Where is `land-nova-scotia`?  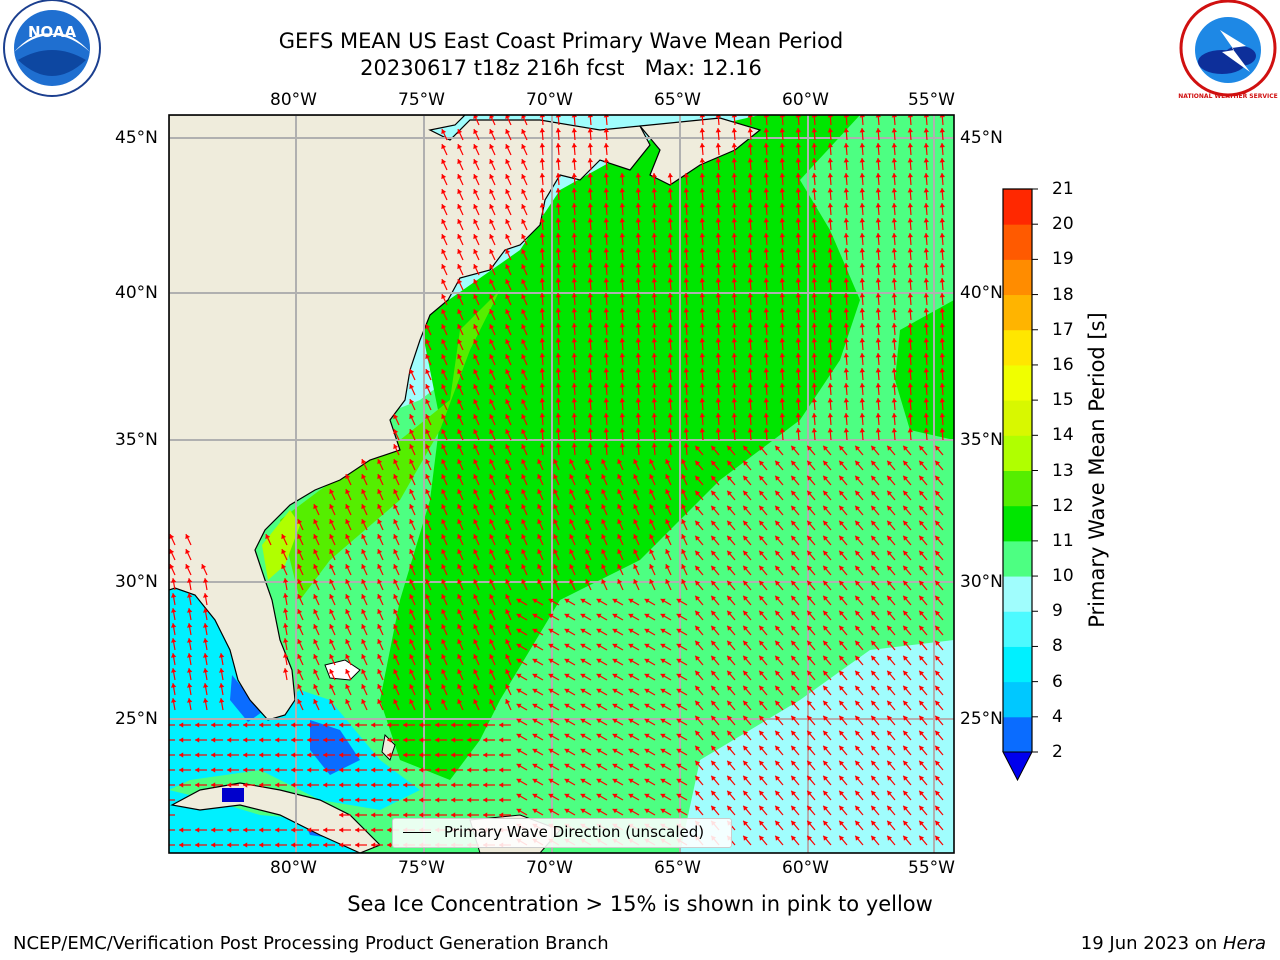 land-nova-scotia is located at coordinates (700, 151).